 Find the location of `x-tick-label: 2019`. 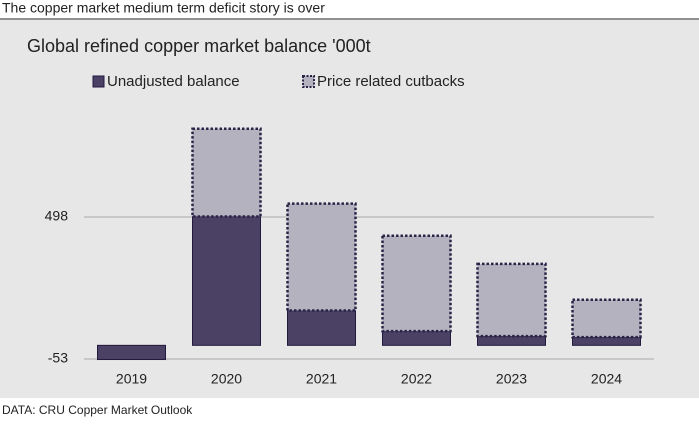

x-tick-label: 2019 is located at coordinates (131, 379).